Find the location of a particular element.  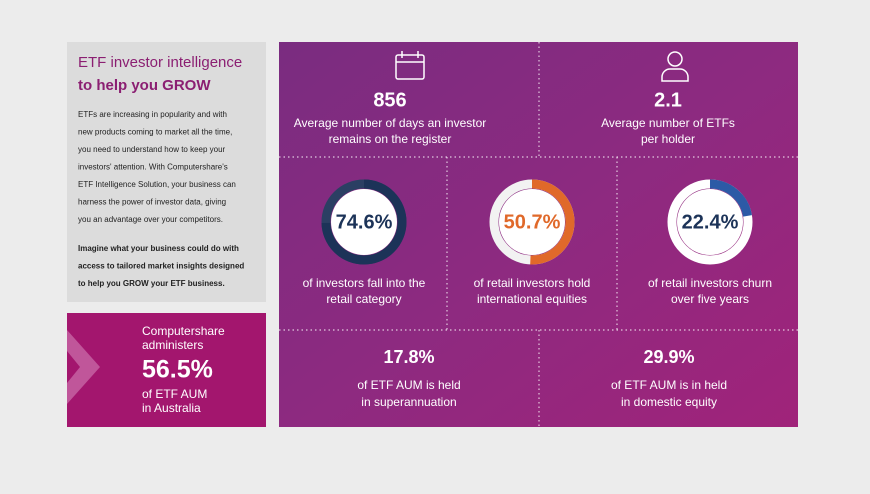

callout-text: in Australia is located at coordinates (171, 408).